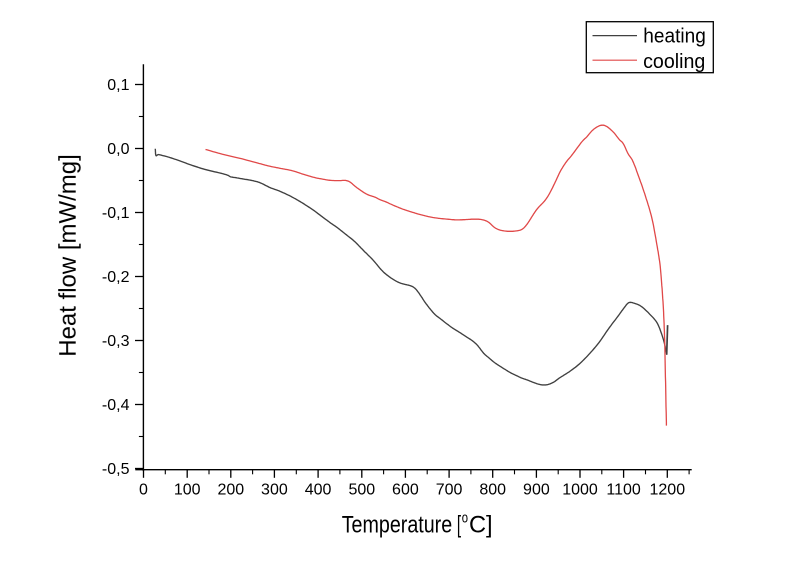  Describe the element at coordinates (465, 519) in the screenshot. I see `svg-text: o` at that location.